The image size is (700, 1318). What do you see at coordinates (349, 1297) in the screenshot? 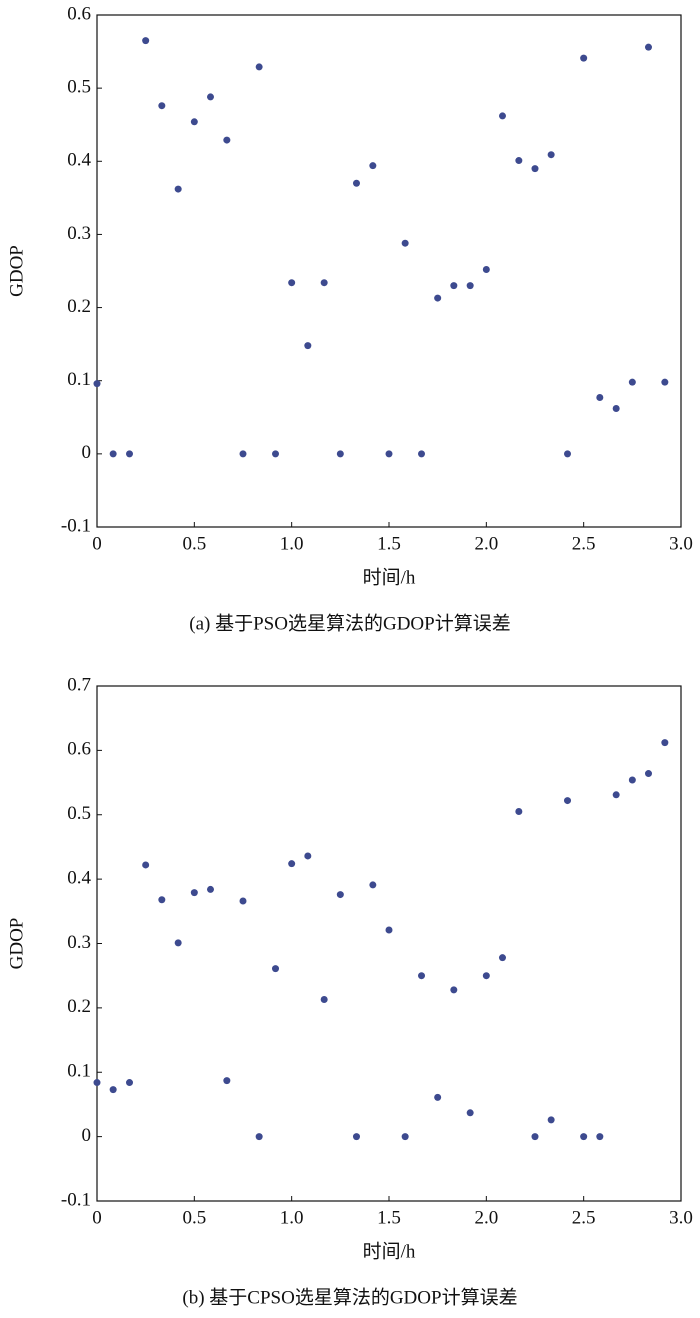
I see `caption: (b) 基于CPSO选星算法的GDOP计算误差` at bounding box center [349, 1297].